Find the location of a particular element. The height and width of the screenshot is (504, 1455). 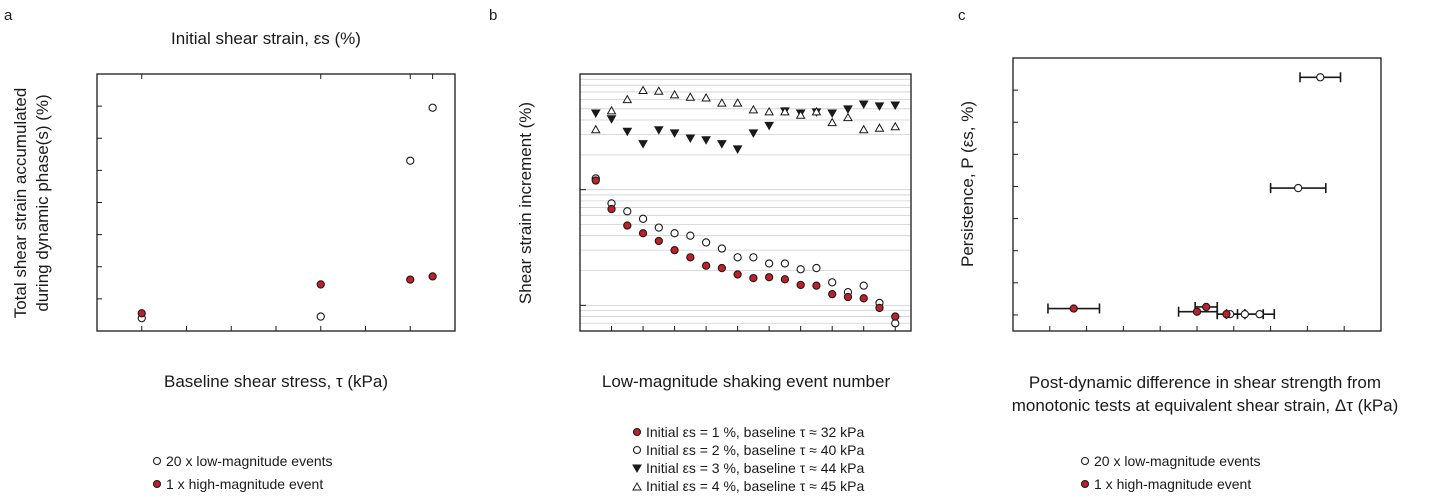

panel-b-plot-frame is located at coordinates (745, 202).